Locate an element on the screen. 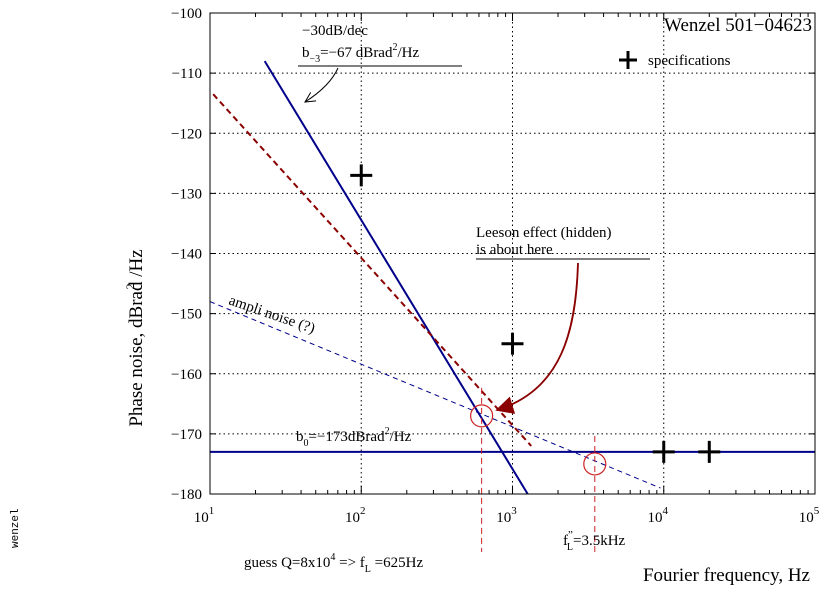  slope-label-2: b−3=−67 dBrad2/Hz is located at coordinates (360, 53).